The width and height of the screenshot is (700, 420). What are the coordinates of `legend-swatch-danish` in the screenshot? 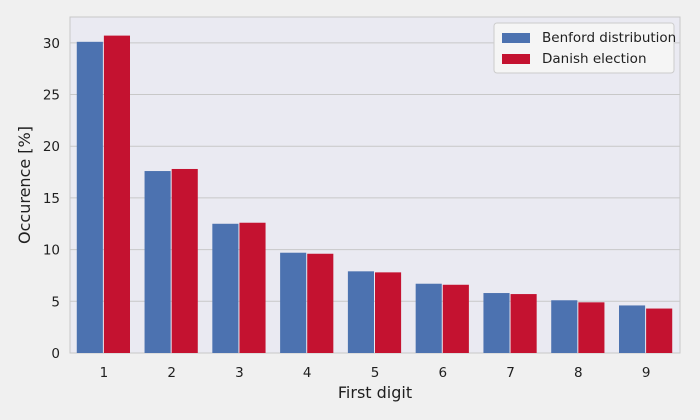 It's located at (516, 59).